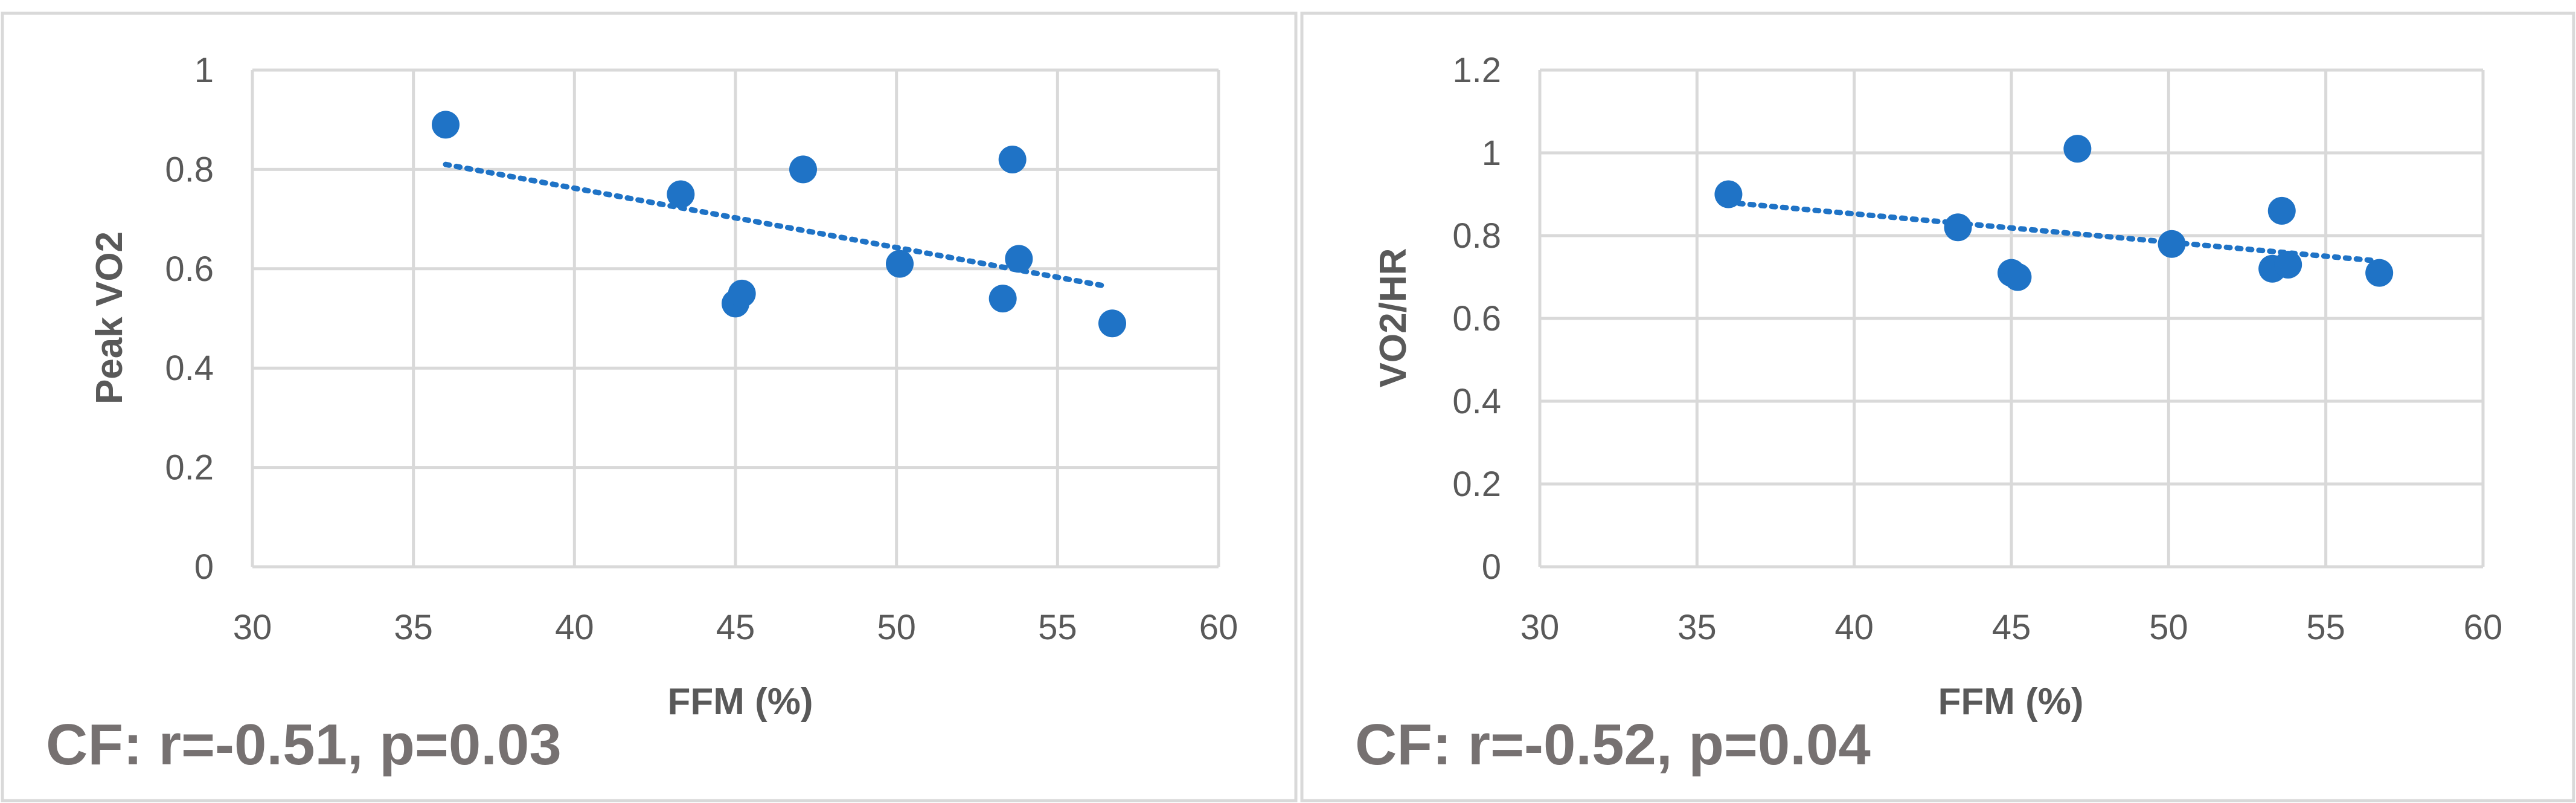  I want to click on y-tick-label: 1.2, so click(1476, 70).